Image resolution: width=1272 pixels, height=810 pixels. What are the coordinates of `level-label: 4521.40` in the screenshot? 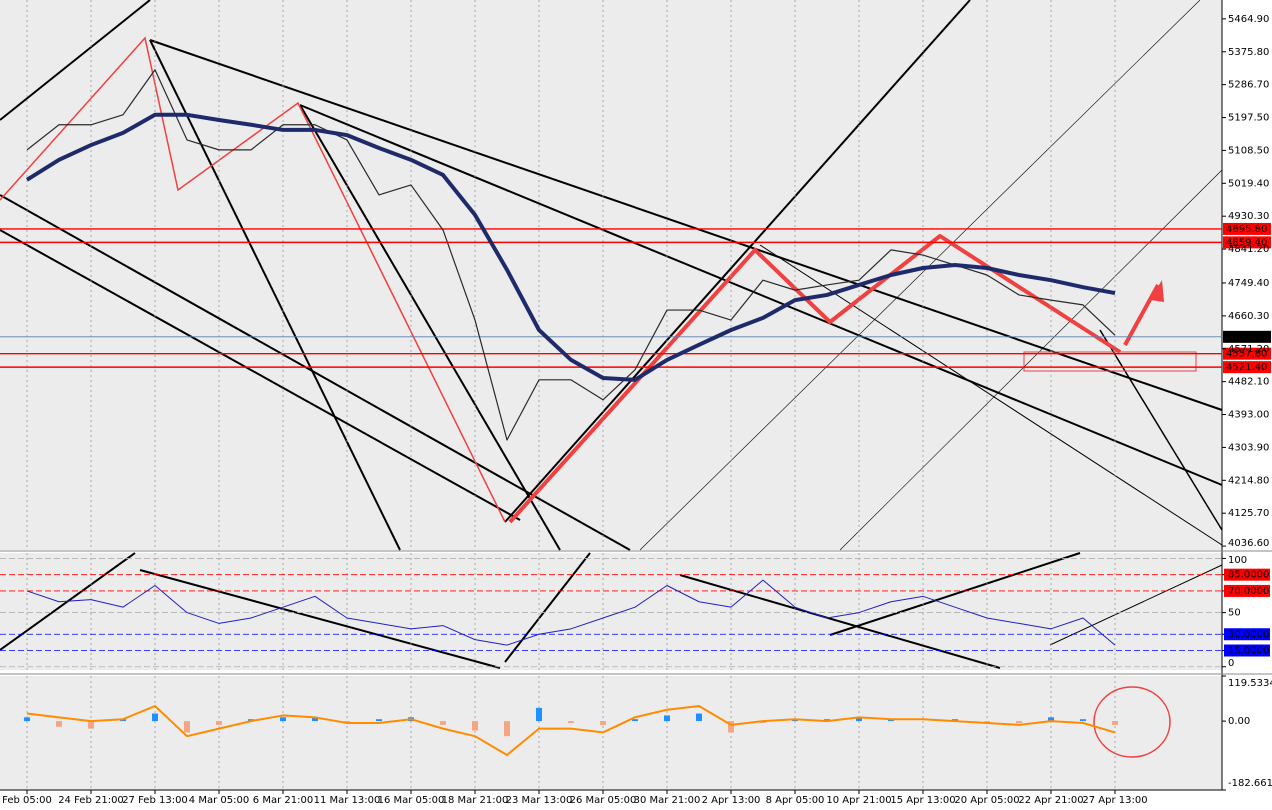 It's located at (1246, 367).